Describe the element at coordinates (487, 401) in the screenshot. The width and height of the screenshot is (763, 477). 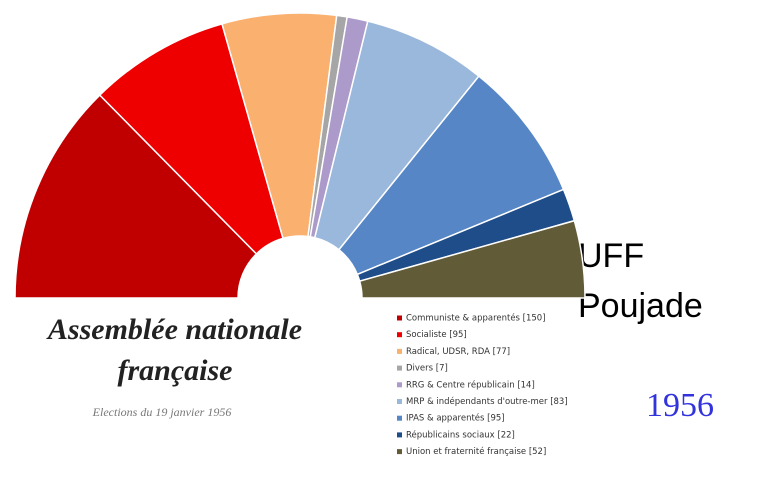
I see `legend-label: MRP & indépendants d'outre-mer [83]` at that location.